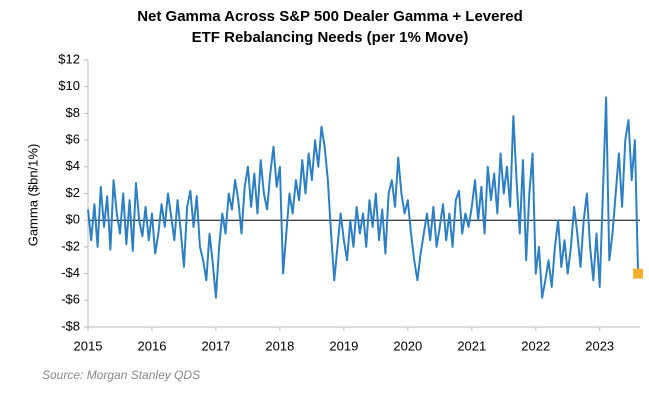 The height and width of the screenshot is (400, 649). I want to click on y-axis-label: Gamma ($bn/1%), so click(32, 195).